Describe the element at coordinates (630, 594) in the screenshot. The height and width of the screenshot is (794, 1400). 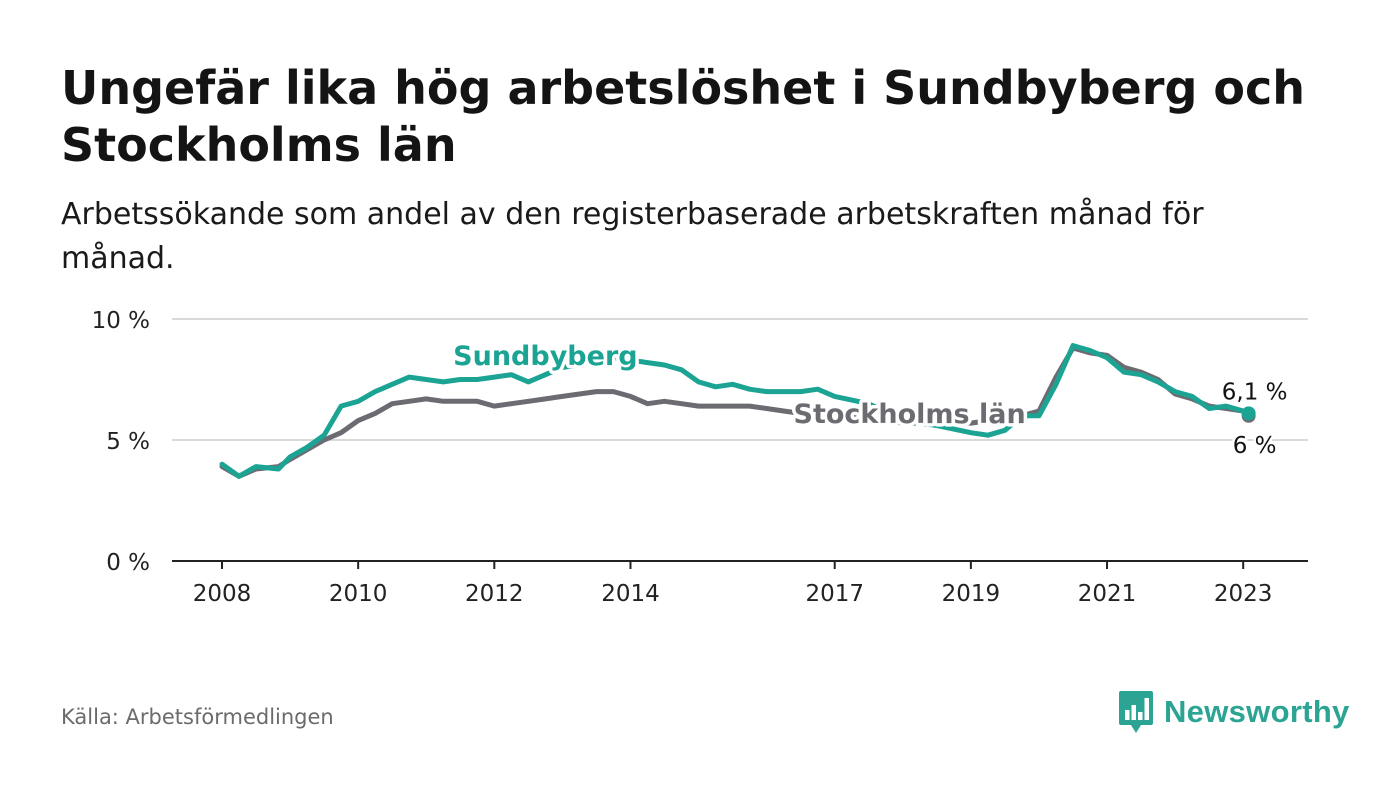
I see `x-tick-label: 2014` at that location.